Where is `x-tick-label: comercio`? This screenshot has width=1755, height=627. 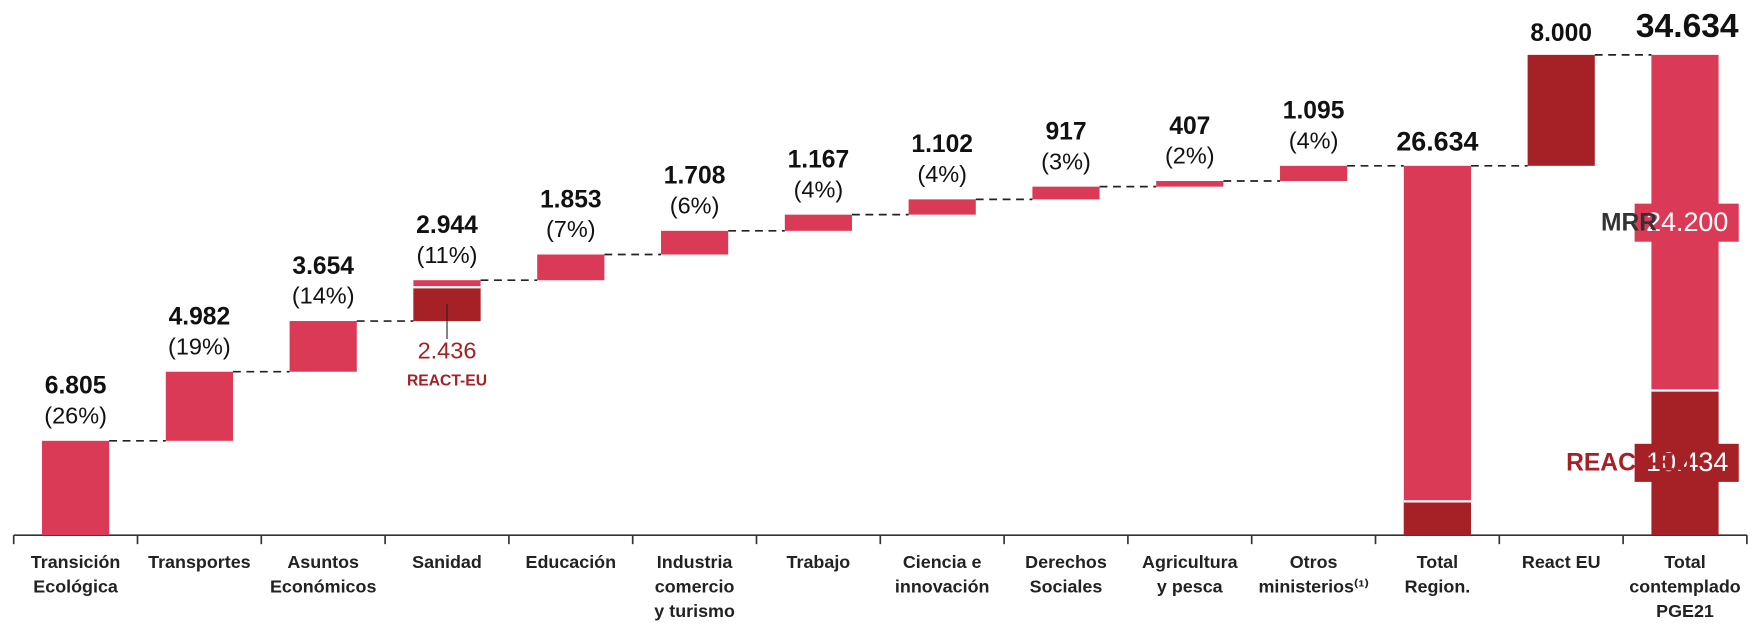
x-tick-label: comercio is located at coordinates (695, 587).